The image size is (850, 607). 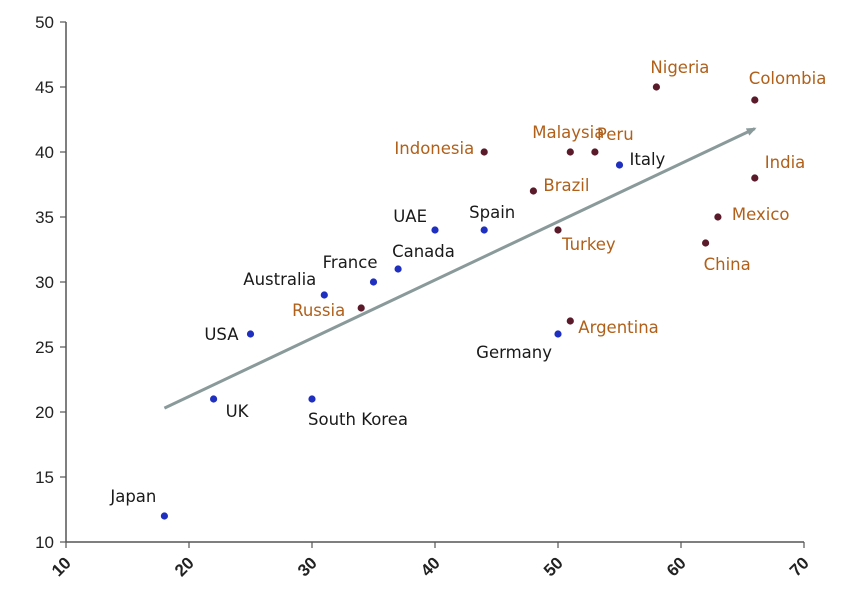 What do you see at coordinates (184, 566) in the screenshot?
I see `x-tick-label: 20` at bounding box center [184, 566].